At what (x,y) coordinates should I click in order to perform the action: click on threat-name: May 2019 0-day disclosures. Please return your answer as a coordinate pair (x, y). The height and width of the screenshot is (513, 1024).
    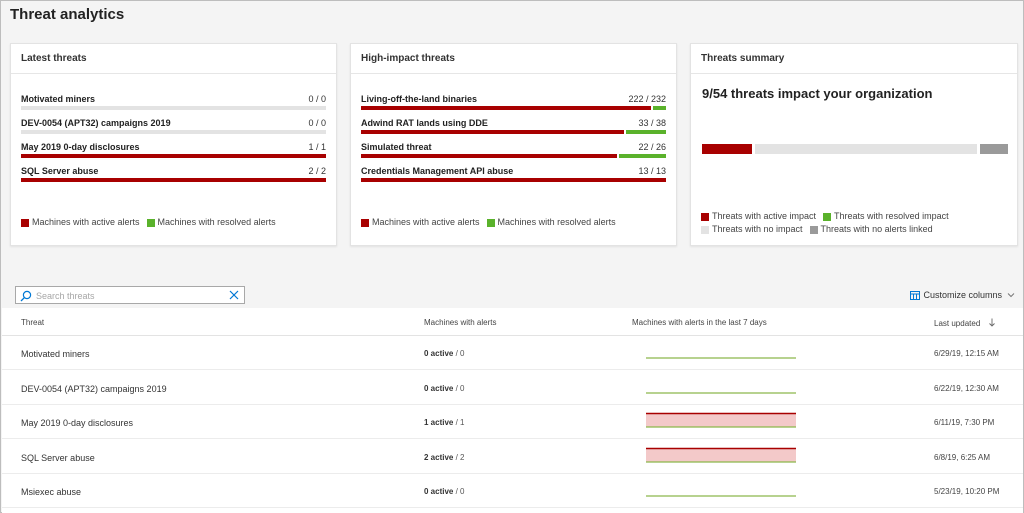
    Looking at the image, I should click on (80, 147).